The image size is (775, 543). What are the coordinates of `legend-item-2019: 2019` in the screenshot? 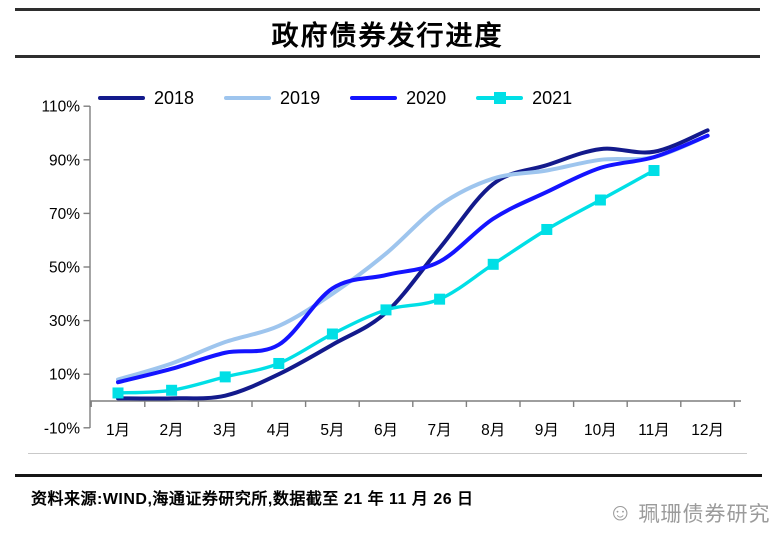 It's located at (272, 98).